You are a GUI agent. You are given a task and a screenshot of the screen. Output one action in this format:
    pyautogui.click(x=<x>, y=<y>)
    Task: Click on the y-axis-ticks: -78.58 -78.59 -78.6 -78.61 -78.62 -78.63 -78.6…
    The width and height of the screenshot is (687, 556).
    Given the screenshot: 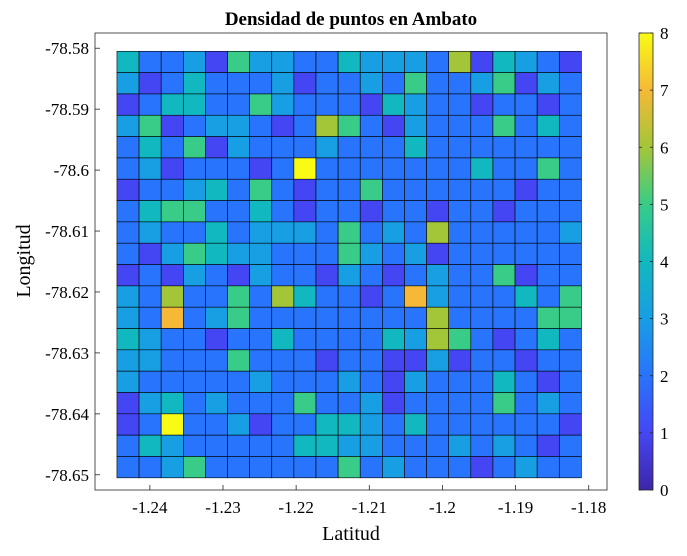 What is the action you would take?
    pyautogui.click(x=72, y=262)
    